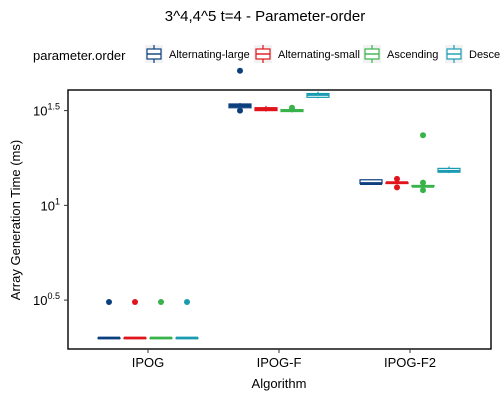 The image size is (500, 400). I want to click on y-tick-label: 101, so click(50, 204).